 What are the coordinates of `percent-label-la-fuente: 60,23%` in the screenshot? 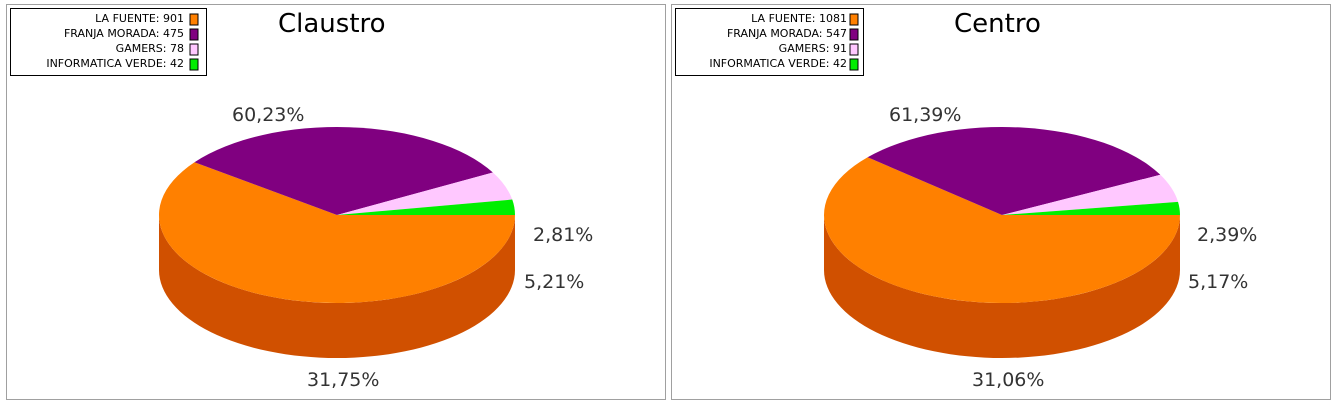 It's located at (268, 115).